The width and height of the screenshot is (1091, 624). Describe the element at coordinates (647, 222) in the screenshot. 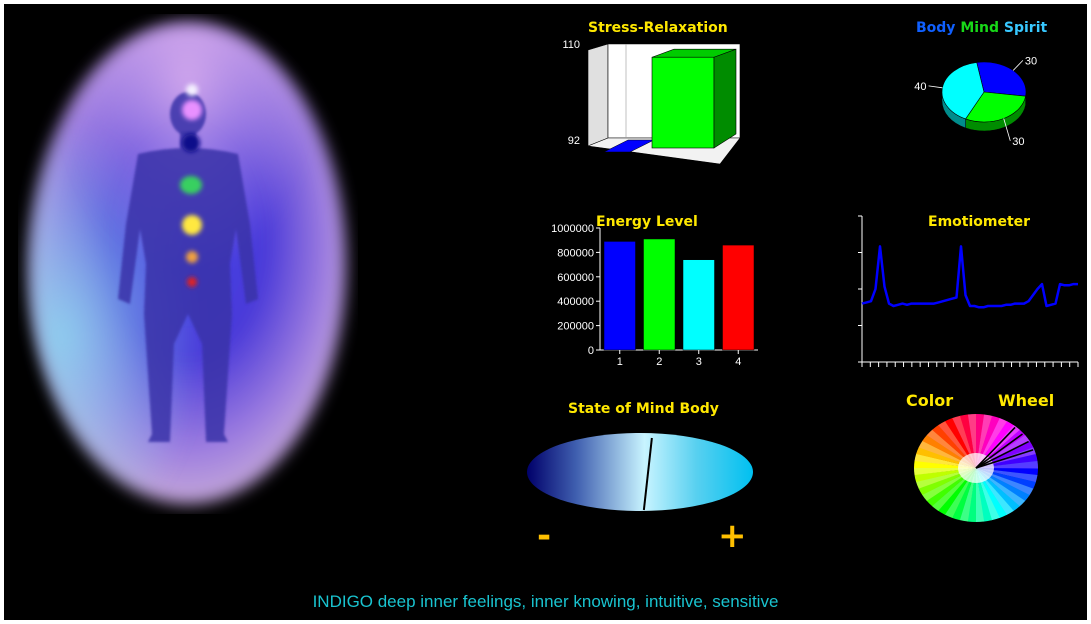

I see `energy-title: Energy Level` at that location.